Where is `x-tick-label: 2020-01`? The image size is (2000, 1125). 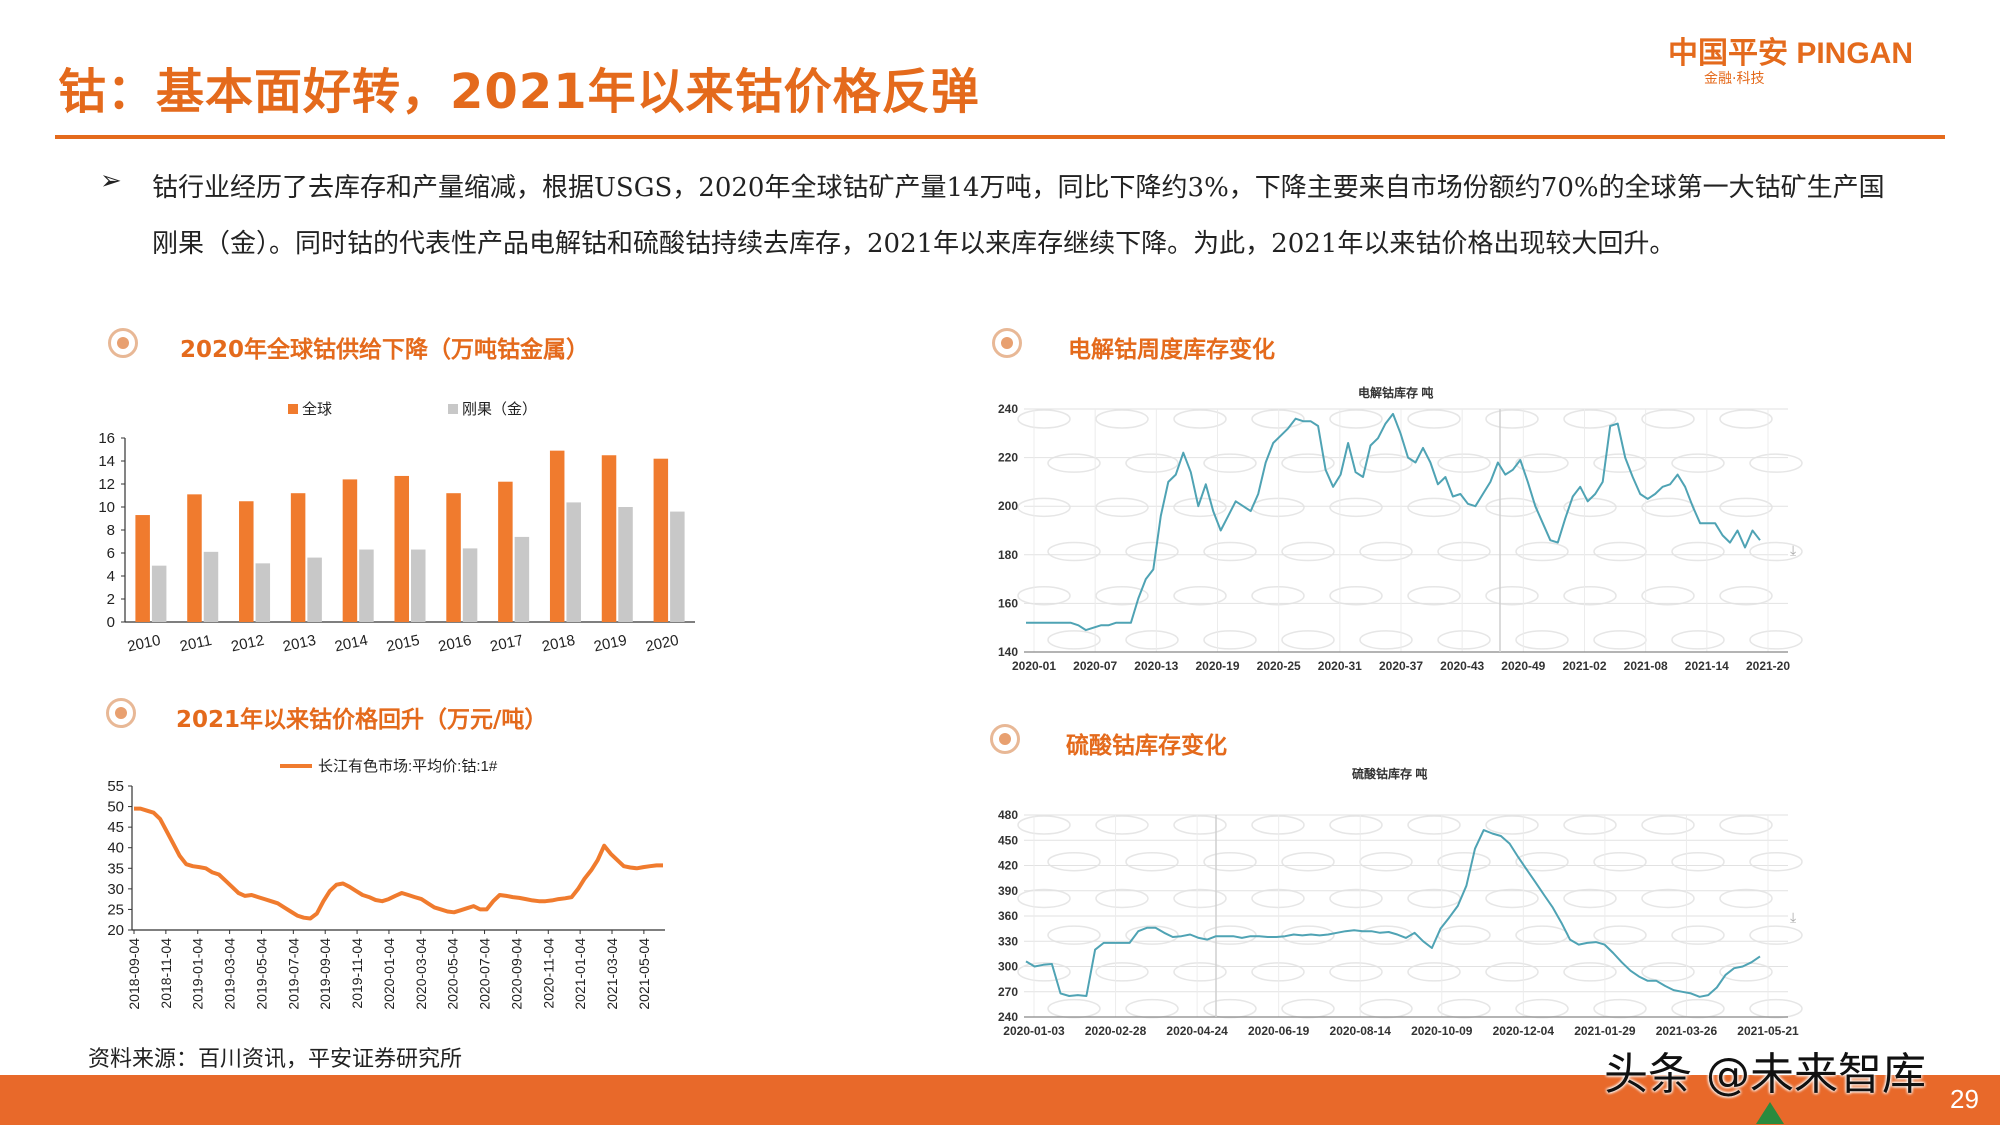
x-tick-label: 2020-01 is located at coordinates (1034, 666).